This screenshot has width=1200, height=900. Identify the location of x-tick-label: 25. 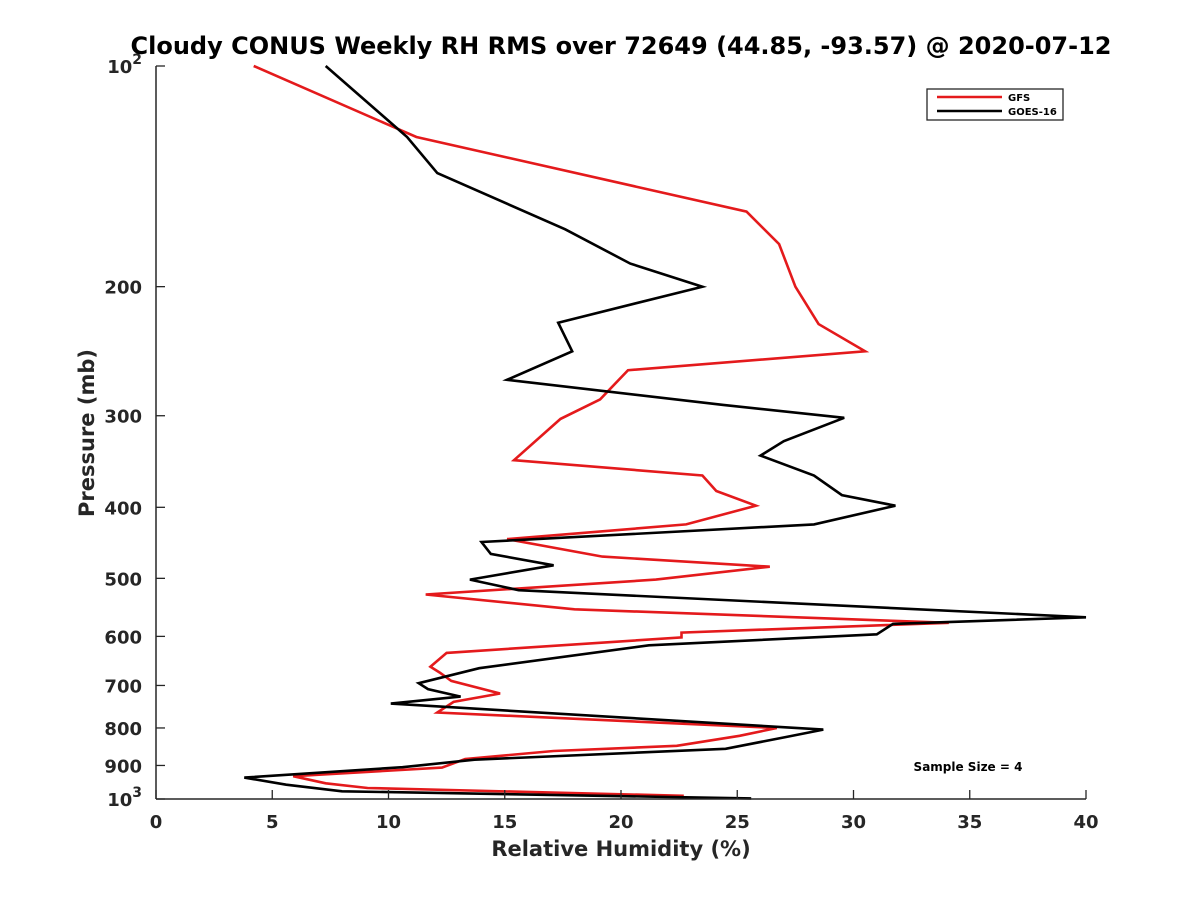
(737, 822).